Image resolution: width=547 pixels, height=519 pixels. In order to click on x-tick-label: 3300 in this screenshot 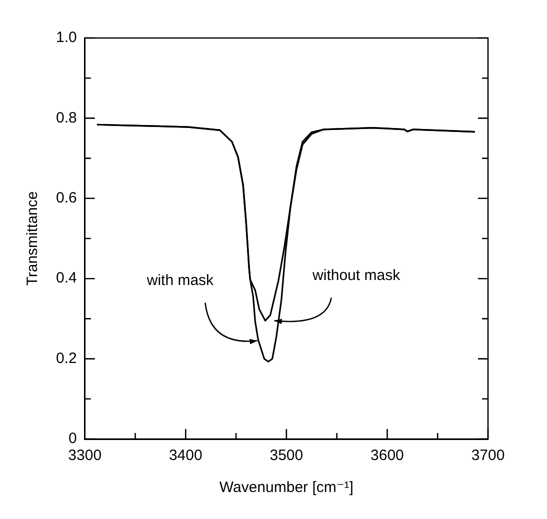, I will do `click(85, 455)`.